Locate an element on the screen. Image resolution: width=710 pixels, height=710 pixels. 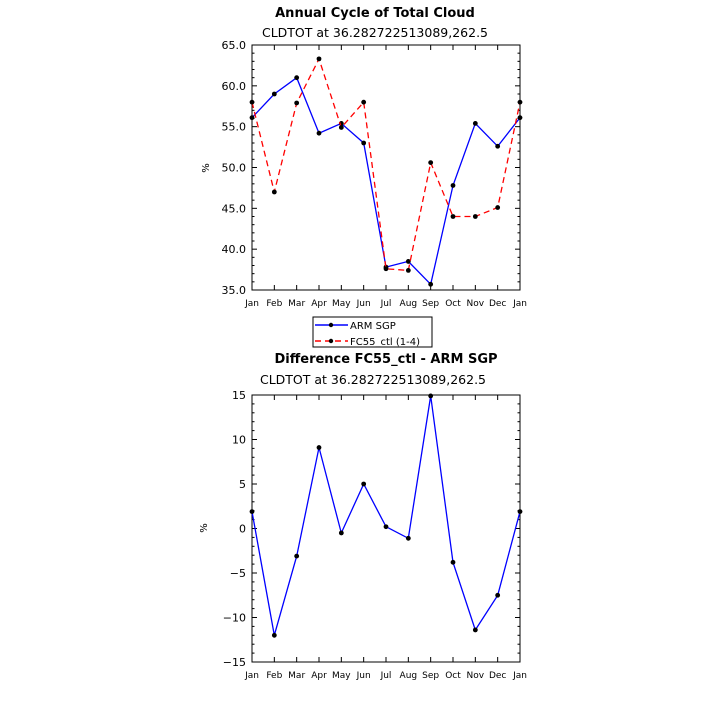
y-tick-label: 55.0 is located at coordinates (234, 127).